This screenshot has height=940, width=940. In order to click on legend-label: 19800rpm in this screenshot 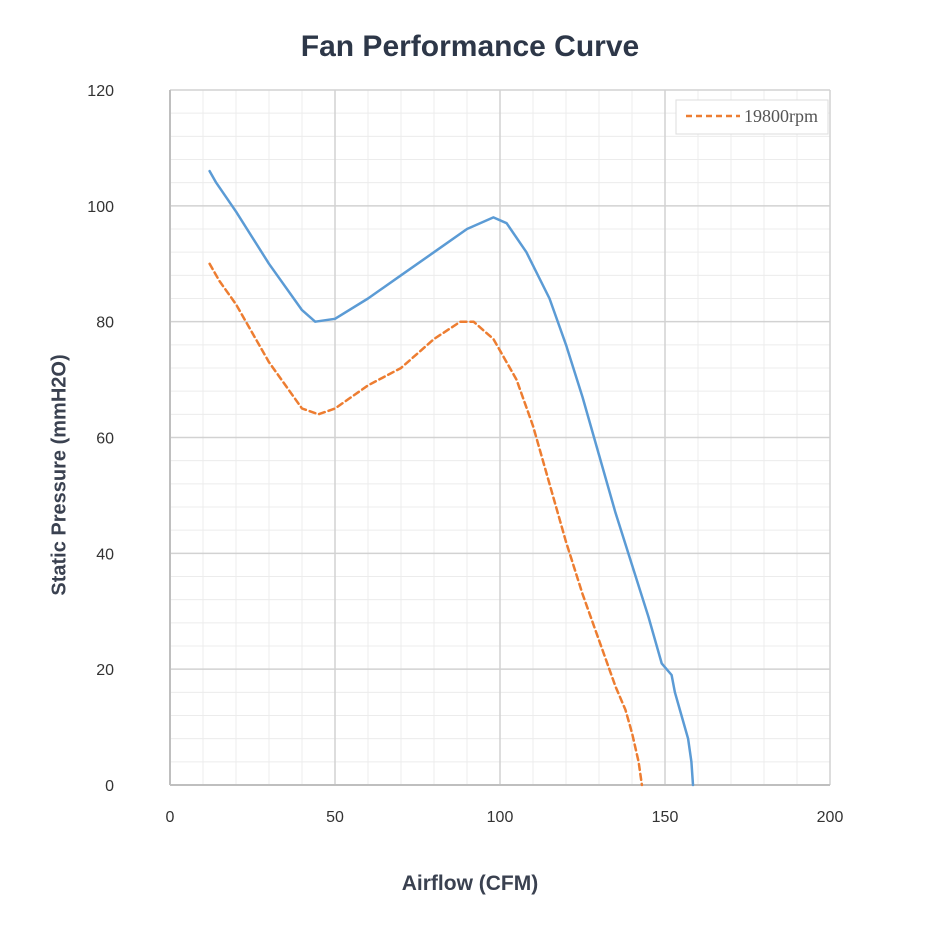, I will do `click(781, 116)`.